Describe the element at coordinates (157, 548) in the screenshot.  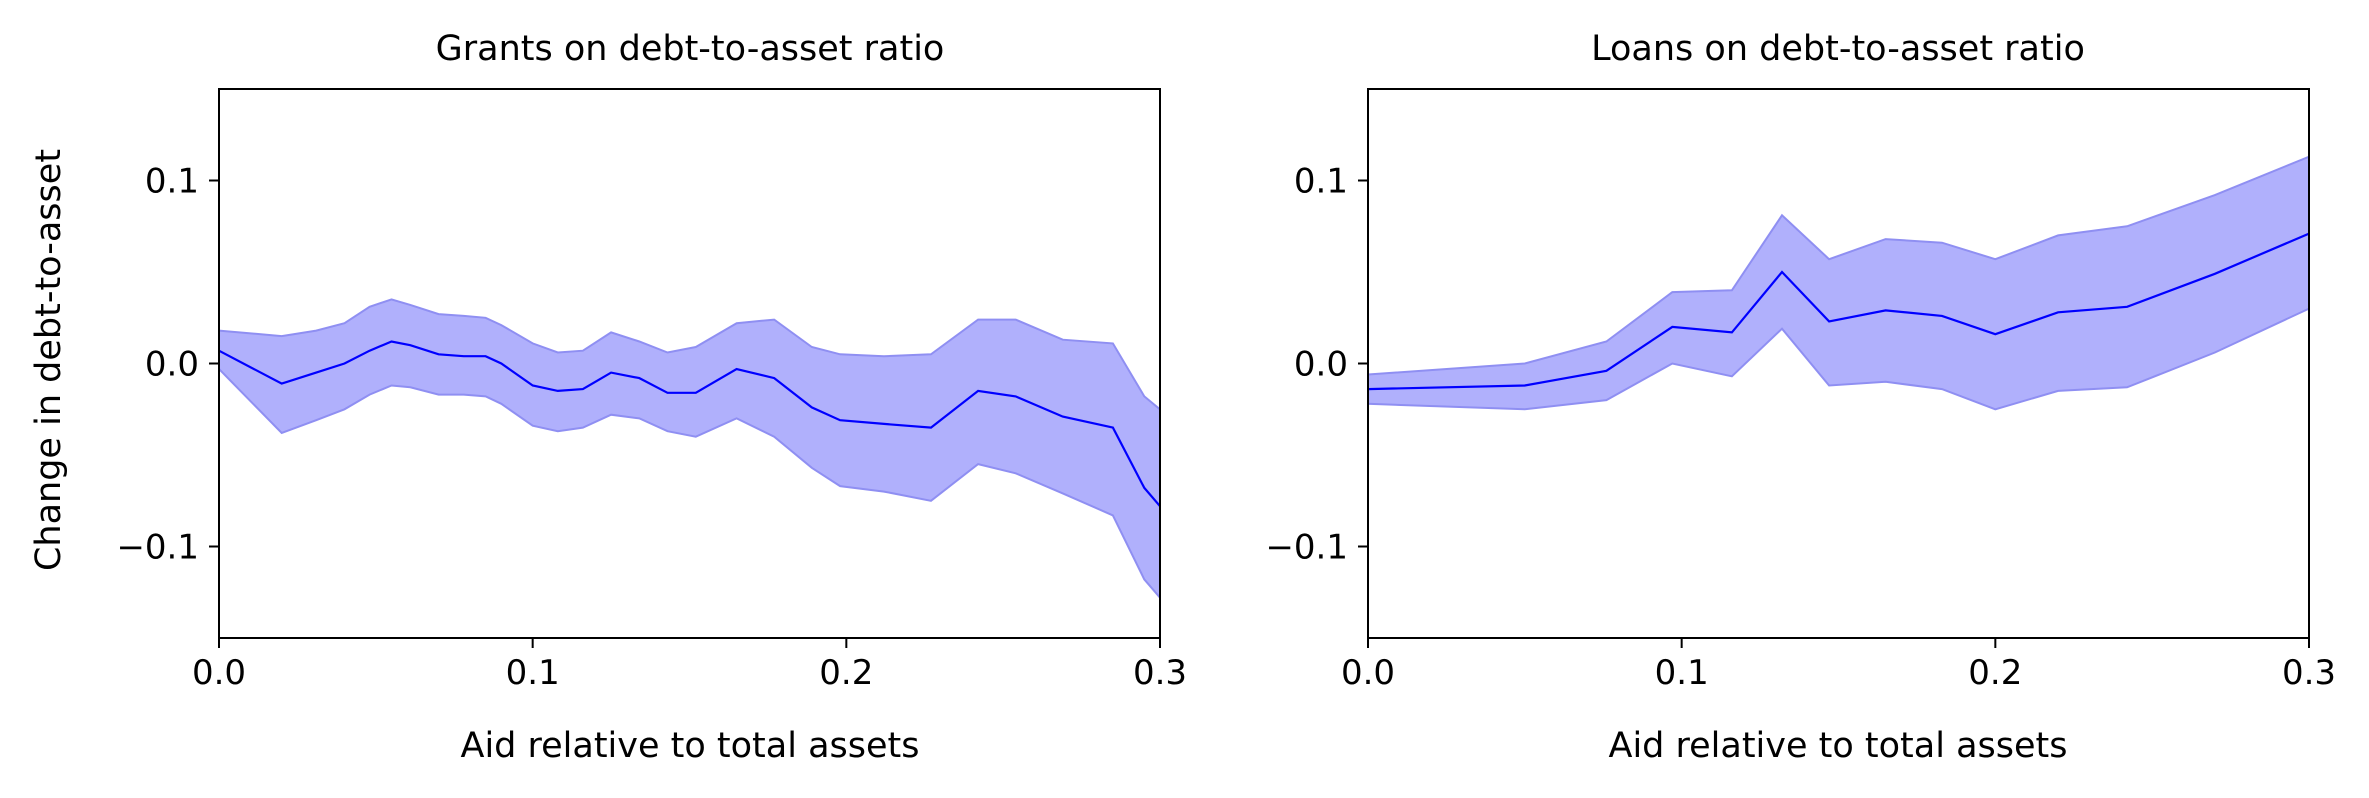
I see `grants-y-tick-label: −0.1` at that location.